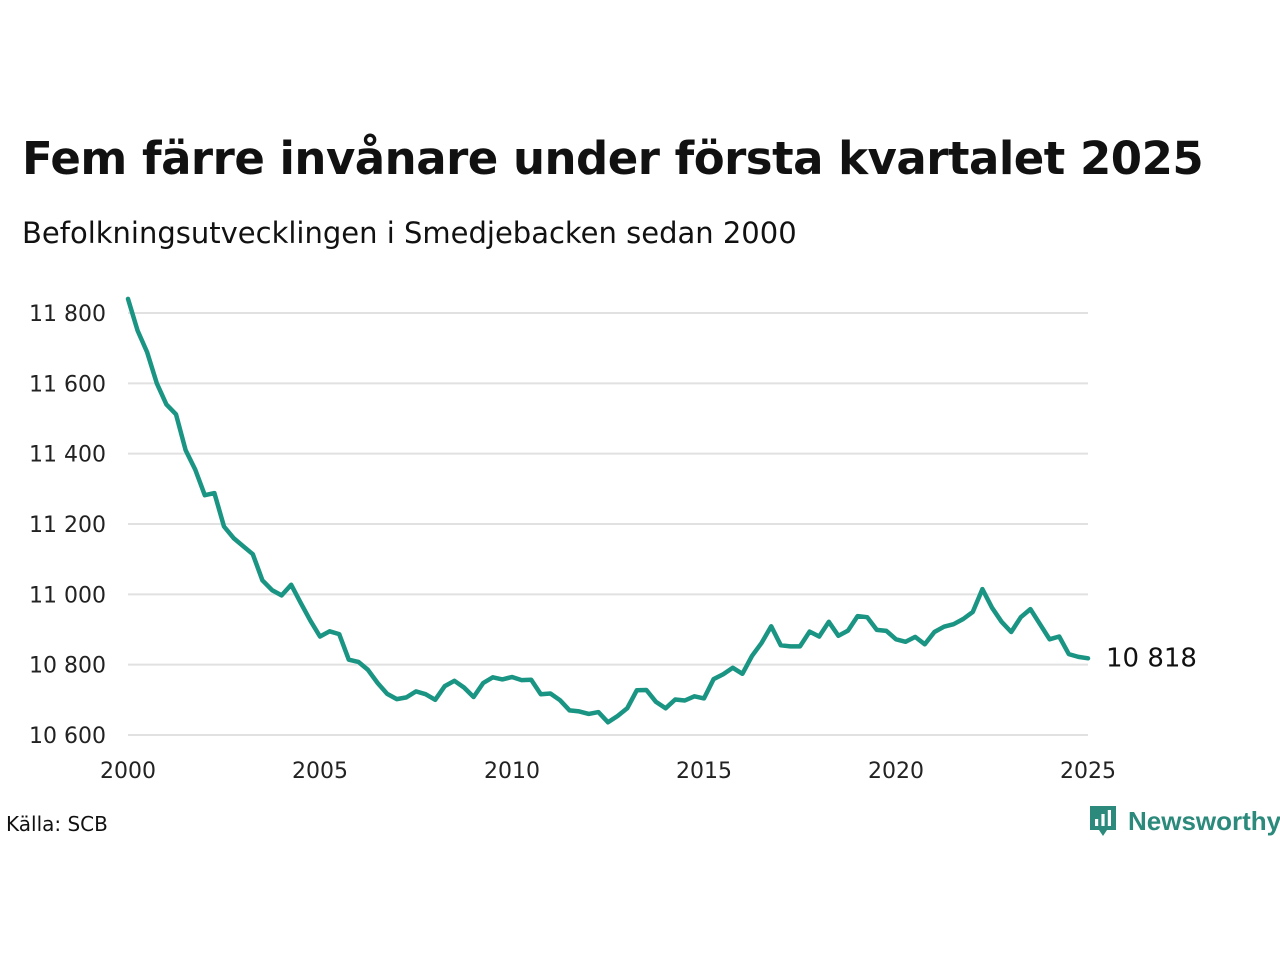  What do you see at coordinates (67, 736) in the screenshot?
I see `y-tick-label: 10 600` at bounding box center [67, 736].